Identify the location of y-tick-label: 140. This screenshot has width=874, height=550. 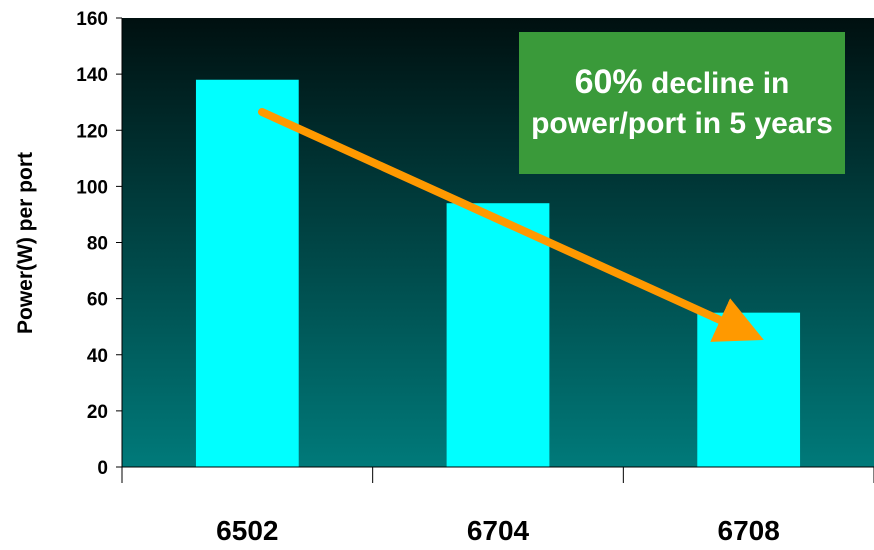
(92, 75).